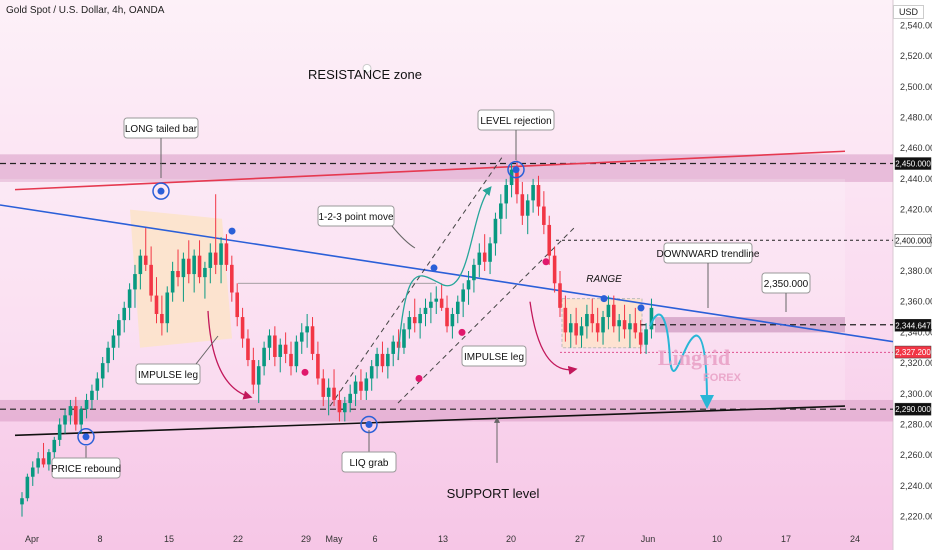 The width and height of the screenshot is (932, 550). I want to click on price-tag-label: 2,327.200, so click(913, 352).